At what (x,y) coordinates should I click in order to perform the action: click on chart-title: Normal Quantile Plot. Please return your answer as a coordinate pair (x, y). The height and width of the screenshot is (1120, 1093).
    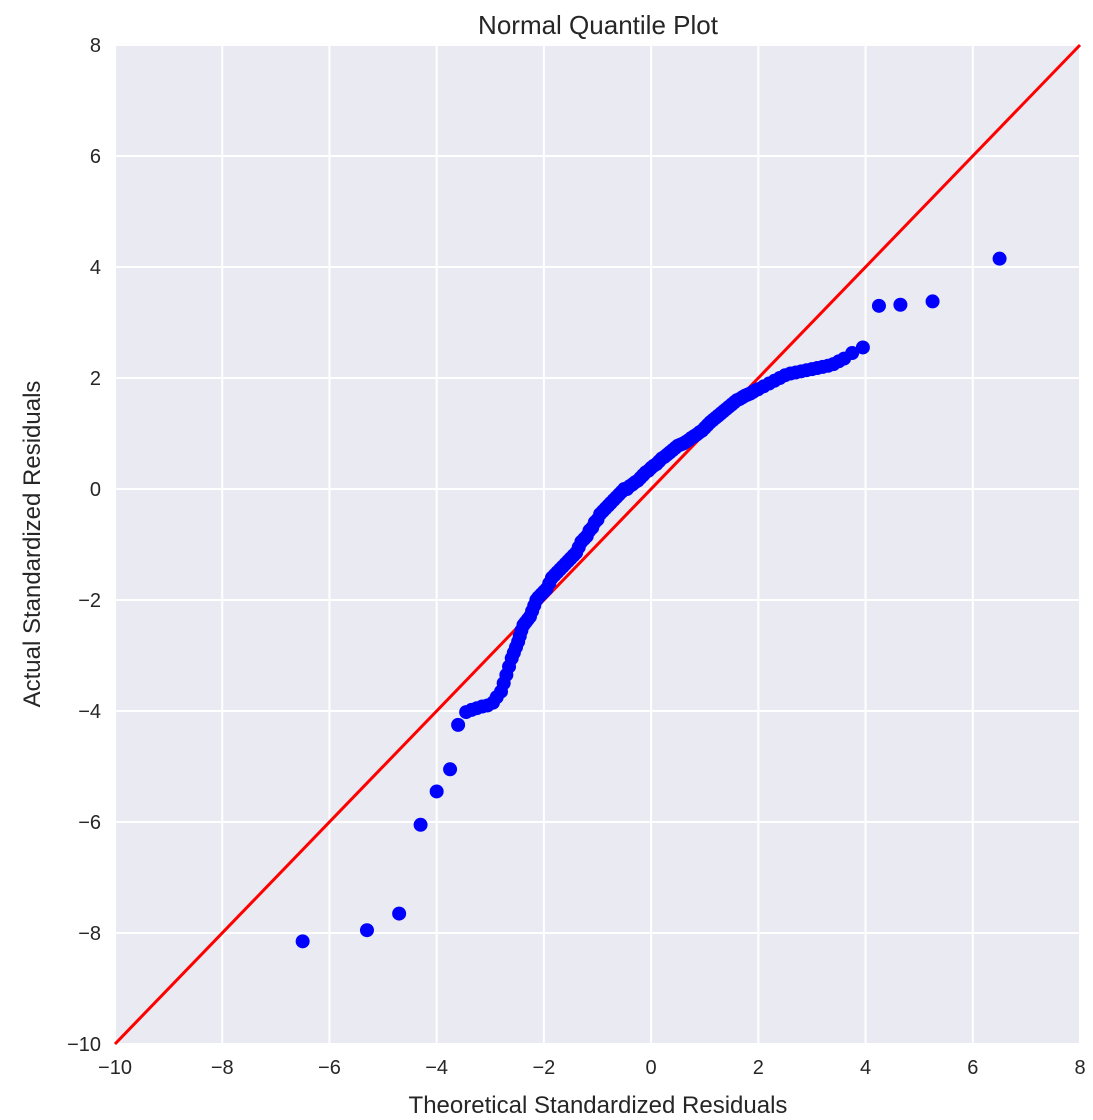
    Looking at the image, I should click on (598, 25).